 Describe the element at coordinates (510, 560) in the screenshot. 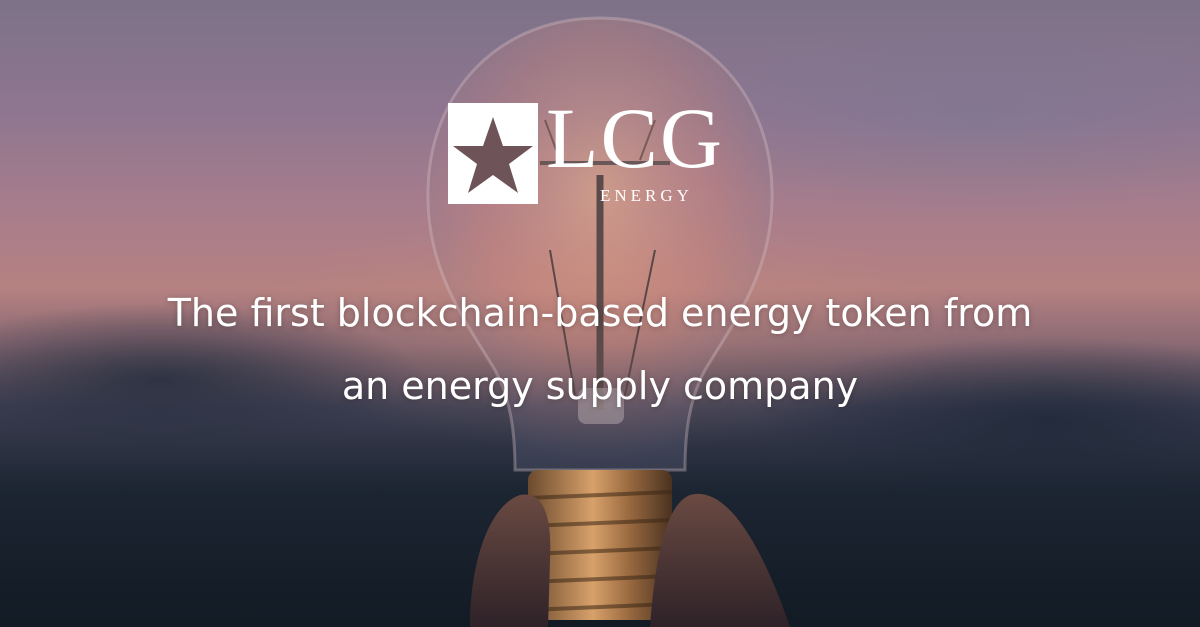

I see `hand` at that location.